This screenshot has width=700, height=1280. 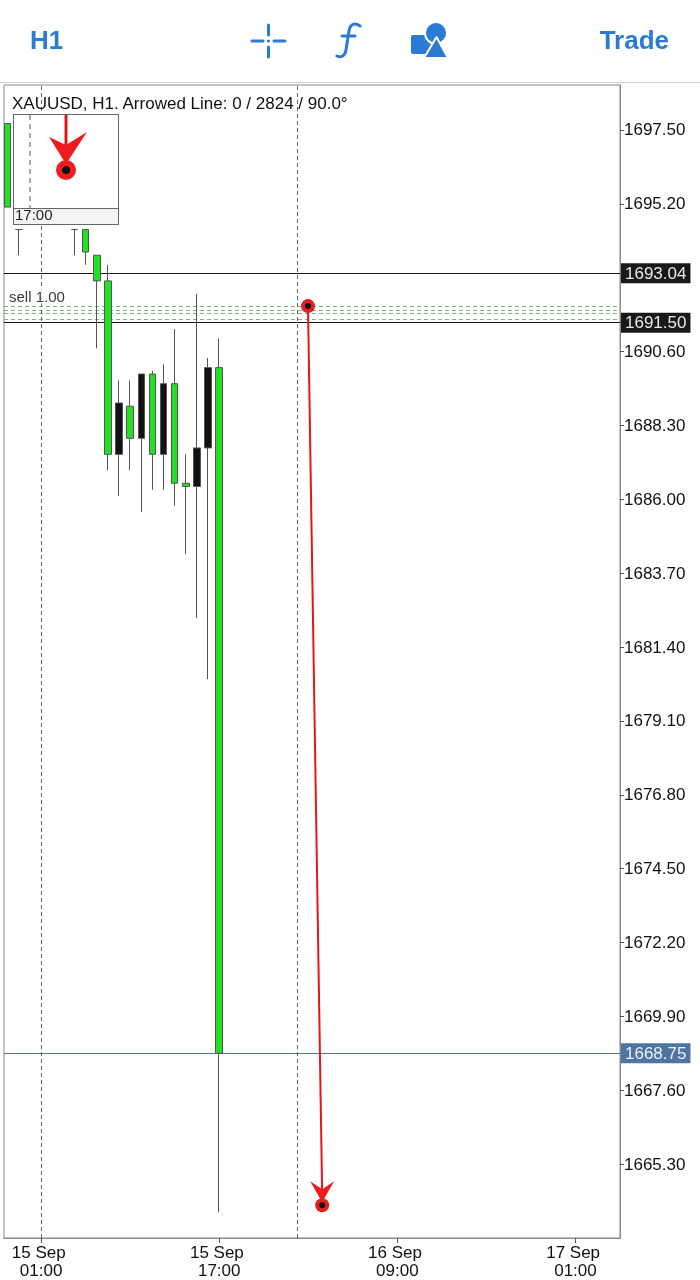 I want to click on x-tick-label: 17 Sep 01:00, so click(x=575, y=1261).